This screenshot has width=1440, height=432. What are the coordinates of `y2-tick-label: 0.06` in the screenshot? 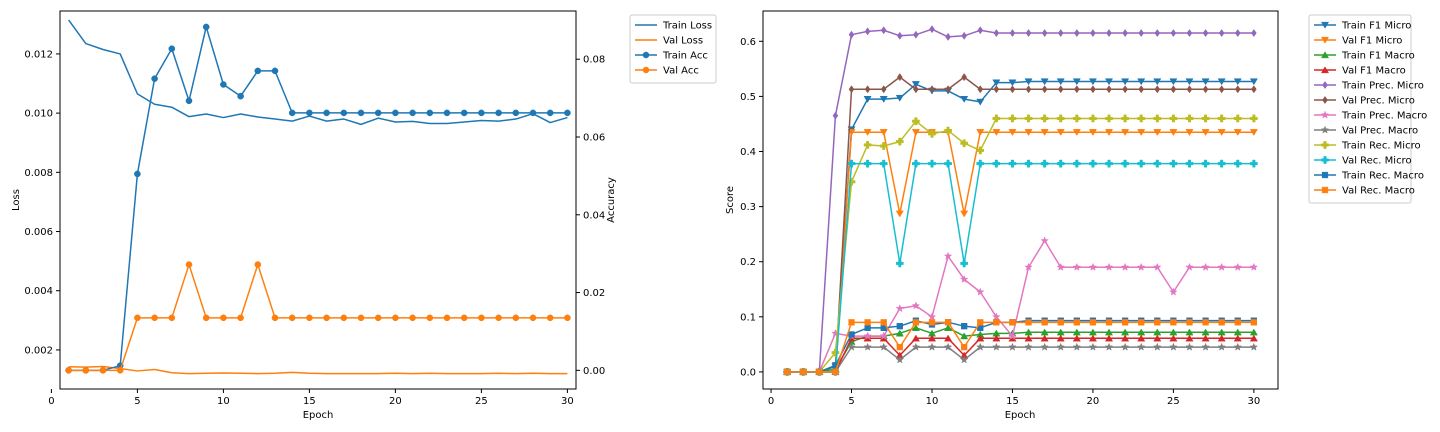 It's located at (594, 138).